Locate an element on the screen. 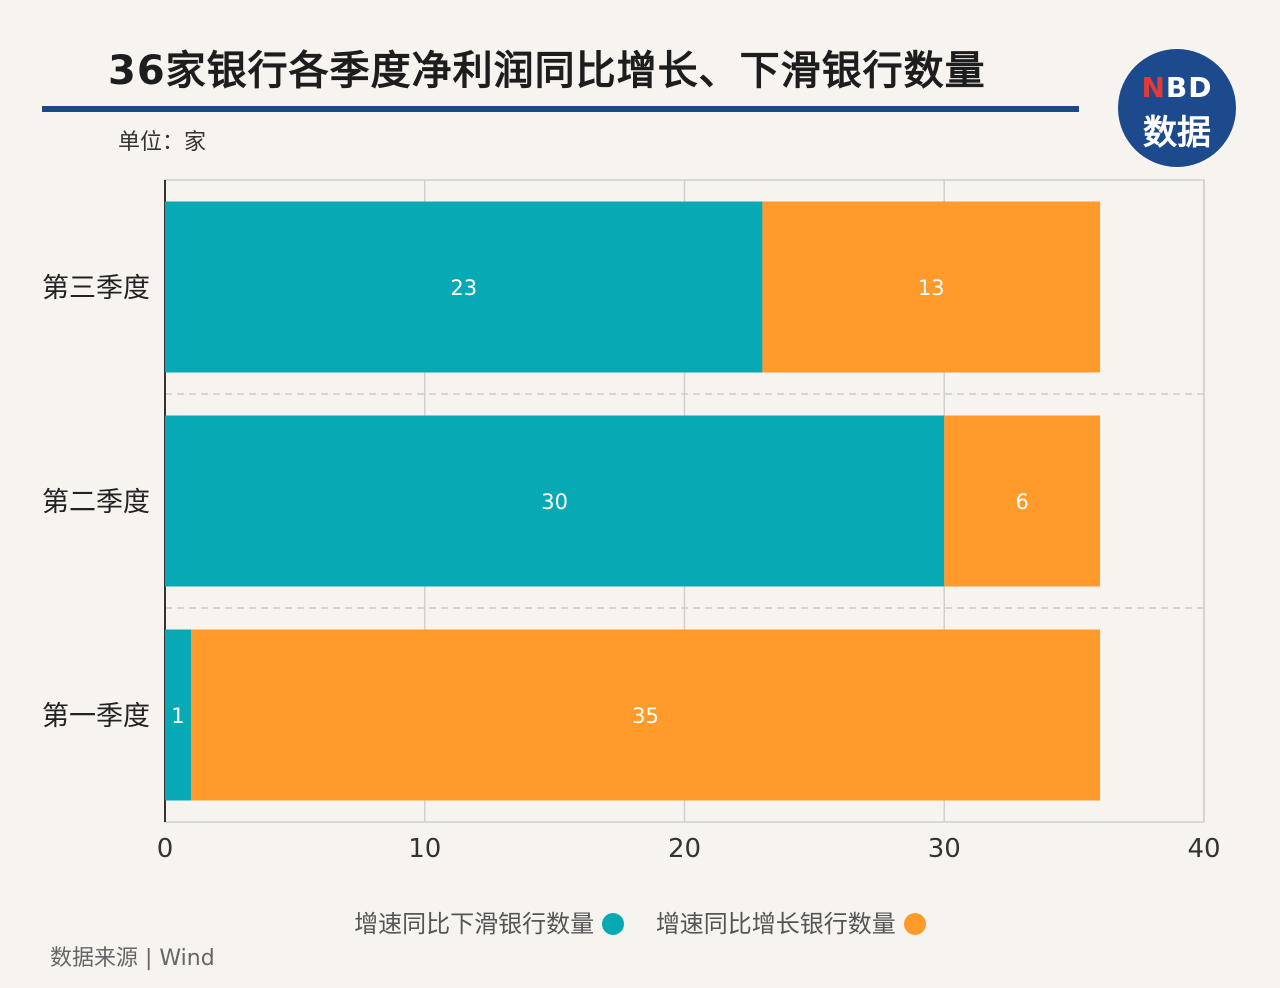 Image resolution: width=1280 pixels, height=988 pixels. data-label: 23 is located at coordinates (463, 288).